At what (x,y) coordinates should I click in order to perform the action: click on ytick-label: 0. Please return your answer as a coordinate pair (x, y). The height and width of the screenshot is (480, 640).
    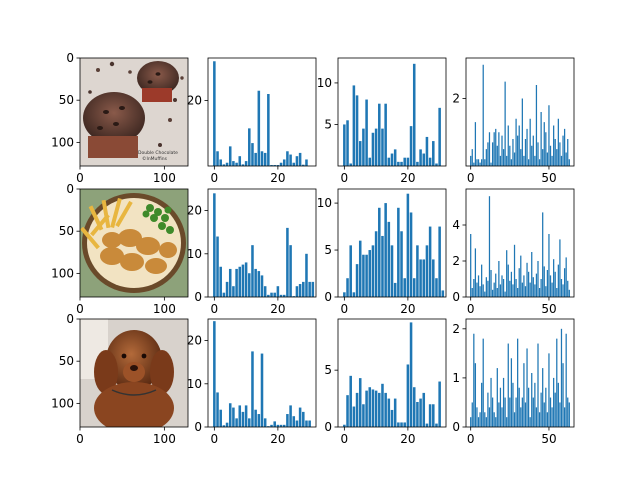
    Looking at the image, I should click on (198, 297).